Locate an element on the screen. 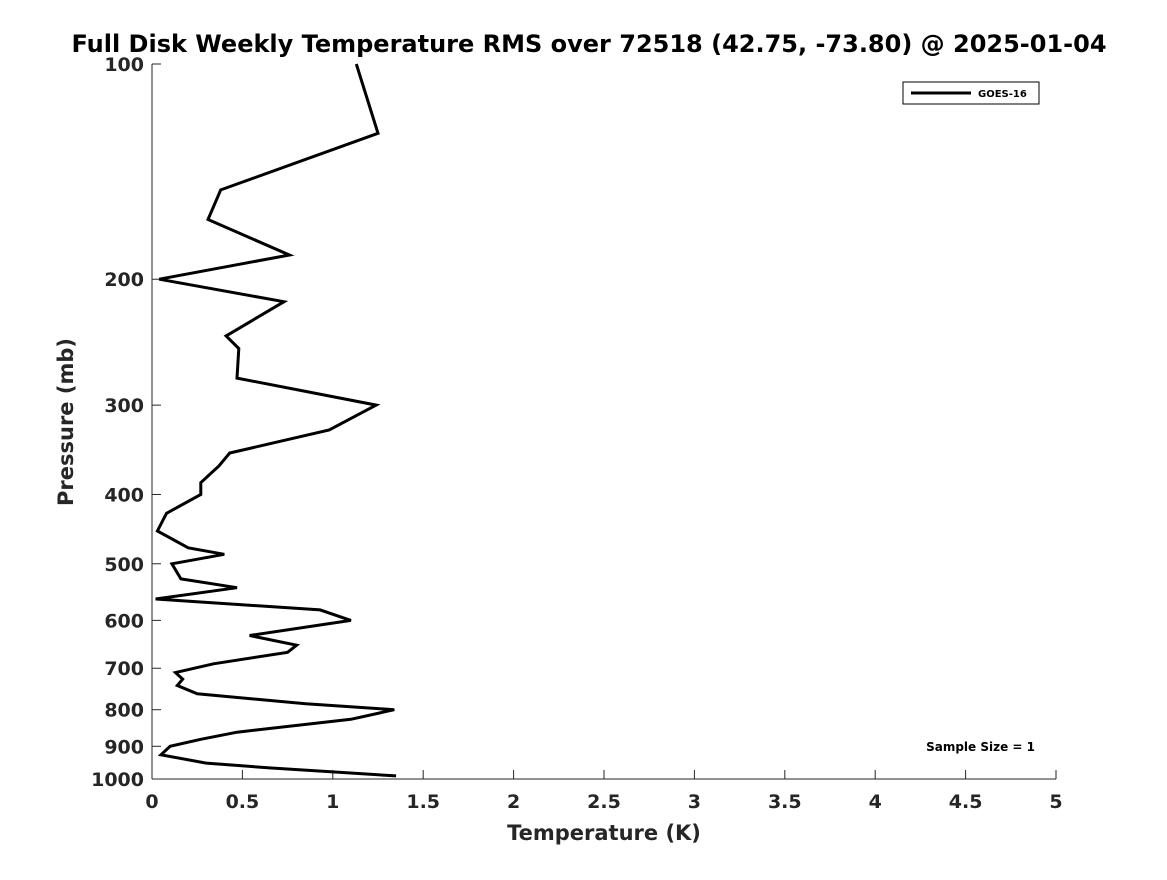 The height and width of the screenshot is (880, 1167). legend-entry-goes-16: GOES-16 is located at coordinates (1002, 94).